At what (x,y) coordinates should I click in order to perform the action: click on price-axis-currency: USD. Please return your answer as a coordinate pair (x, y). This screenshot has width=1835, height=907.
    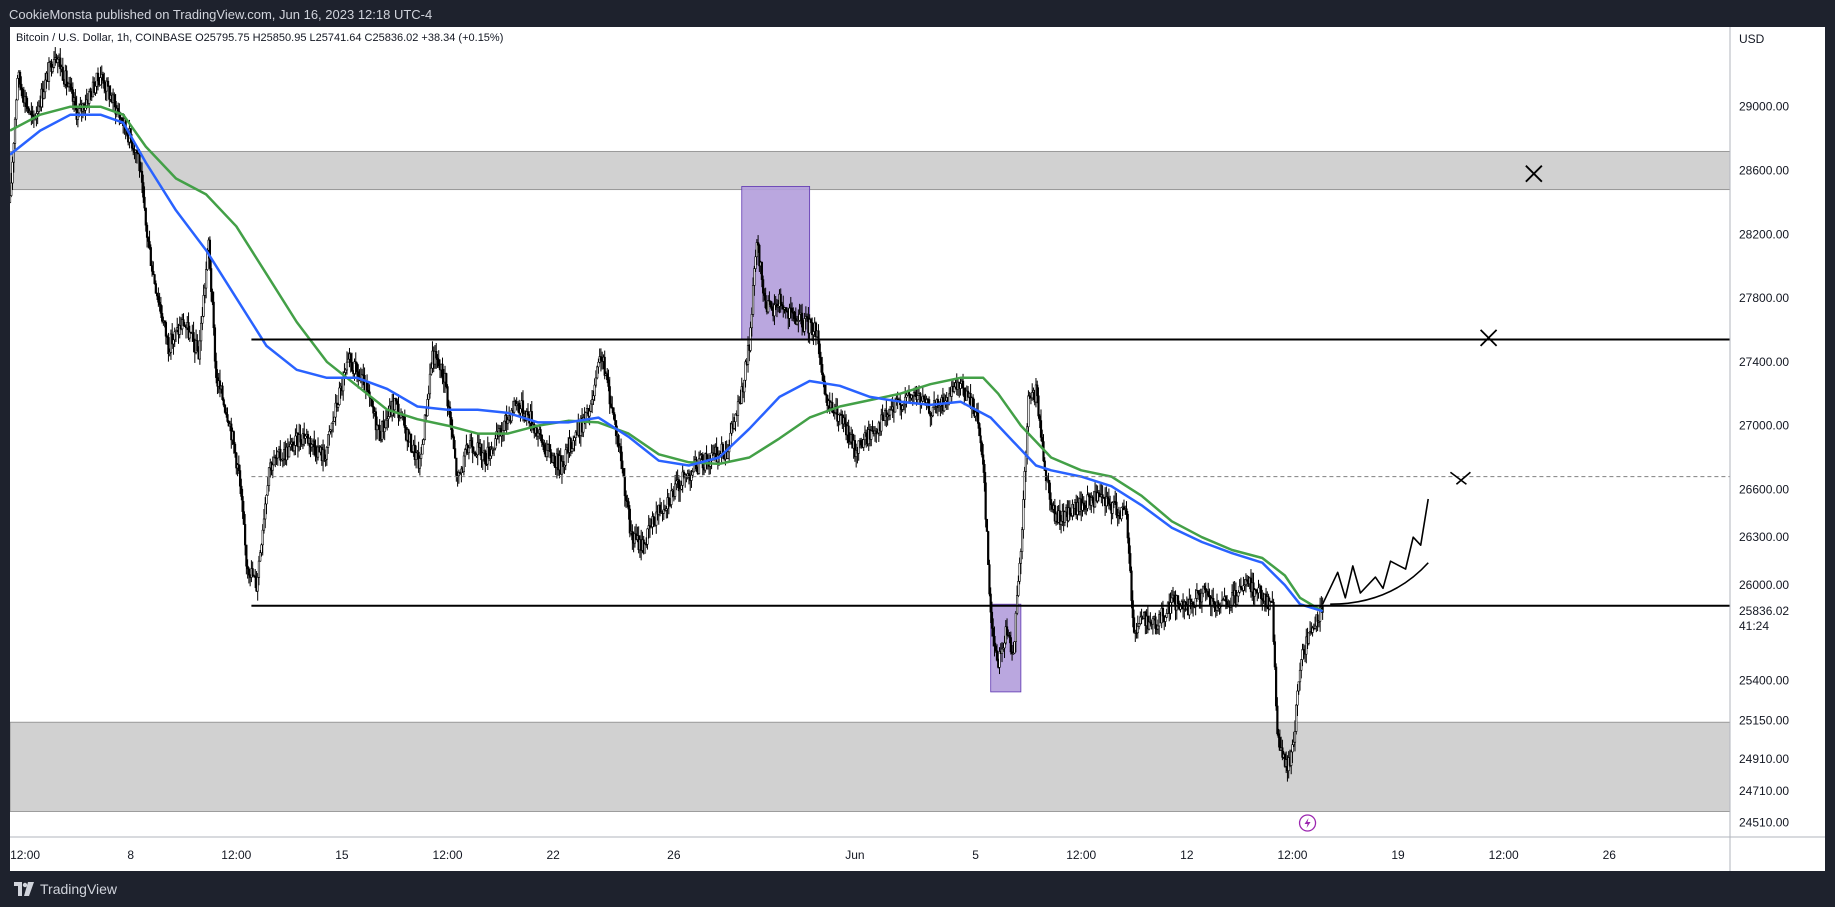
    Looking at the image, I should click on (1752, 39).